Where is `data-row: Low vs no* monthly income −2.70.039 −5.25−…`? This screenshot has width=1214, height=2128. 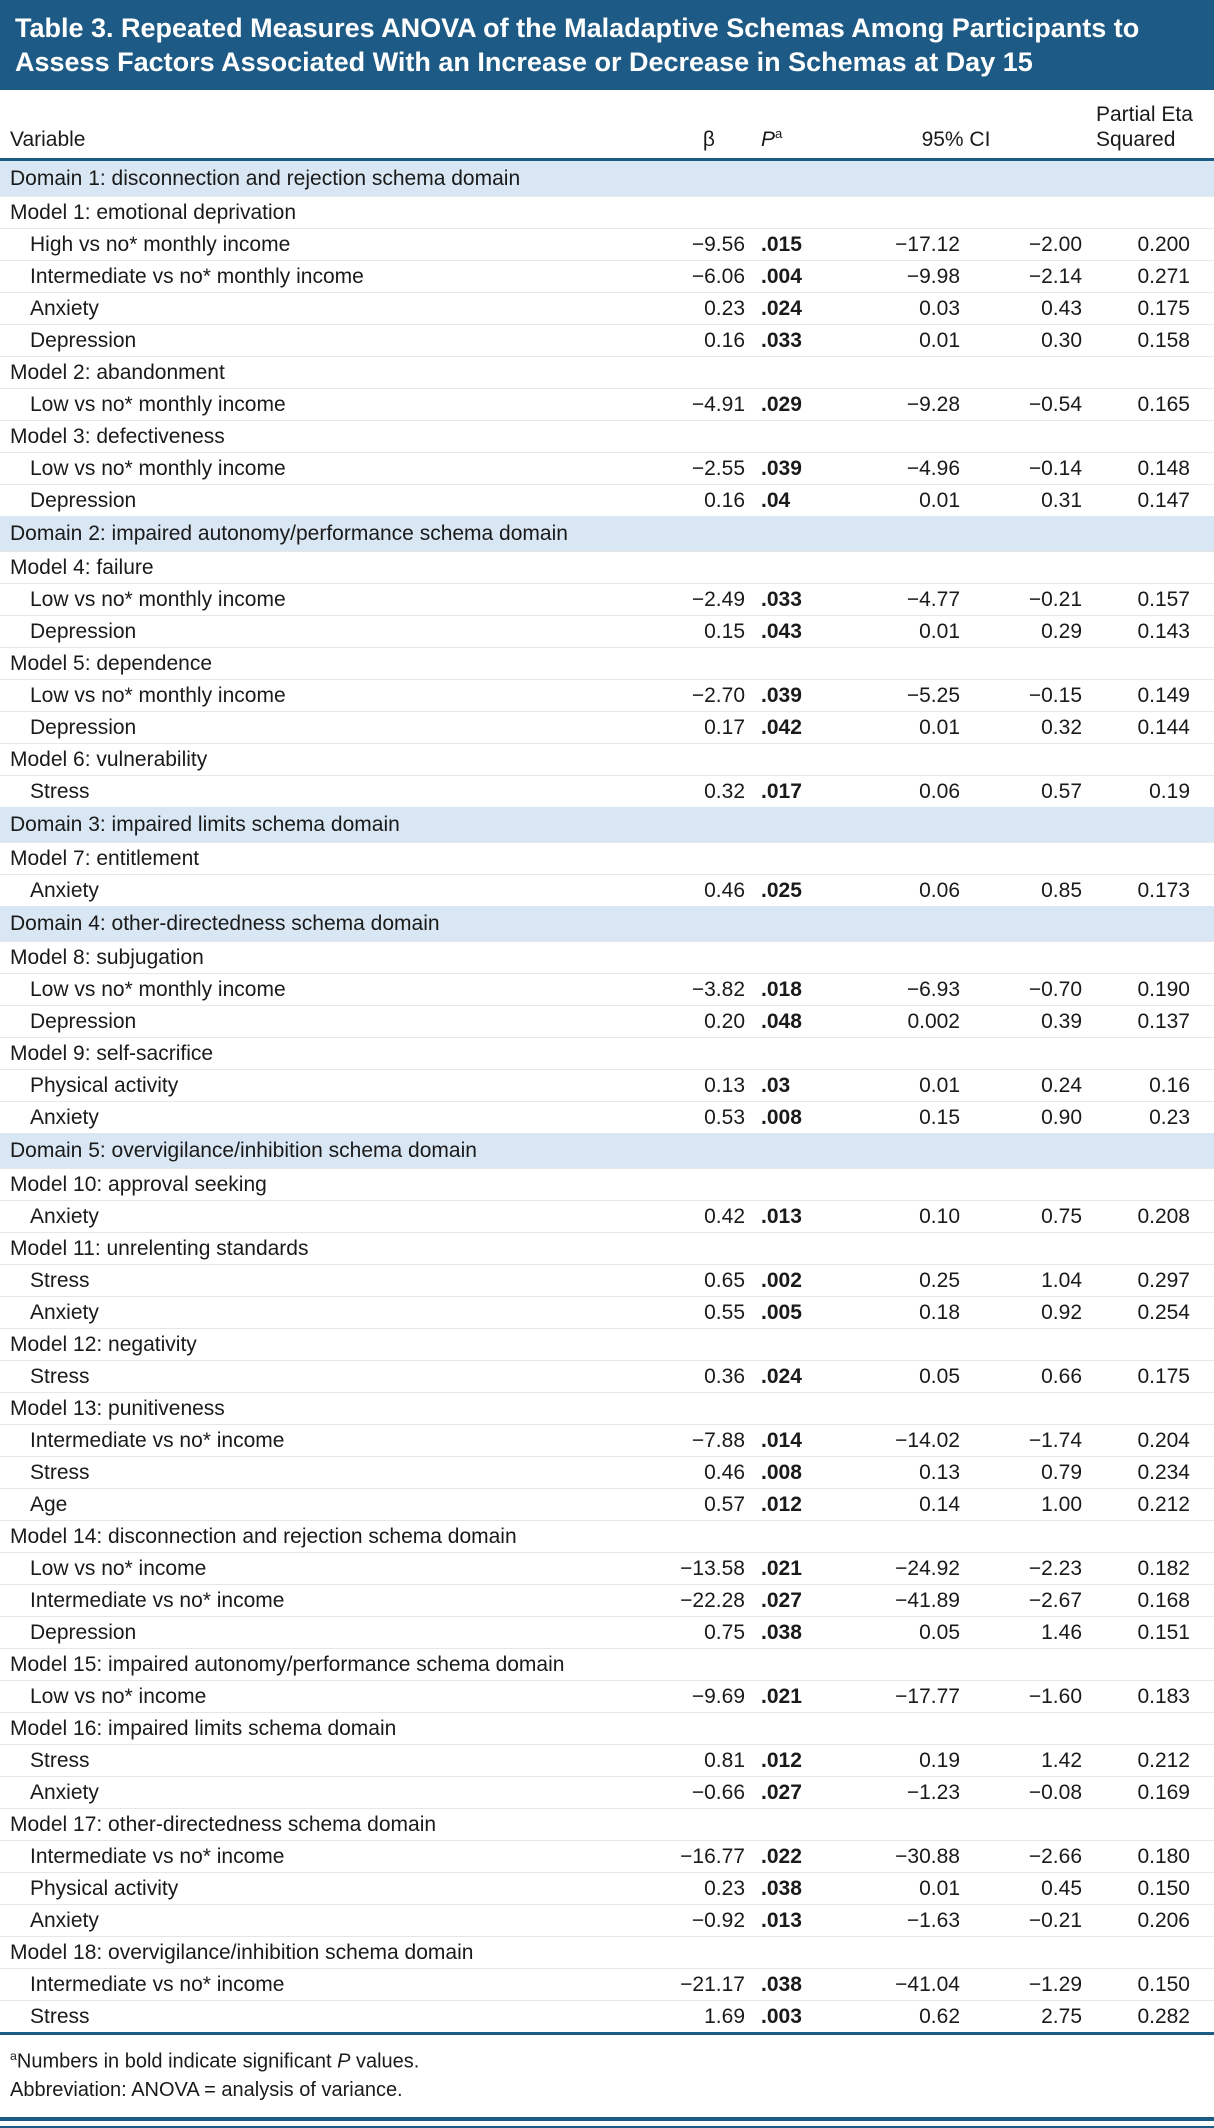 data-row: Low vs no* monthly income −2.70.039 −5.25−… is located at coordinates (607, 695).